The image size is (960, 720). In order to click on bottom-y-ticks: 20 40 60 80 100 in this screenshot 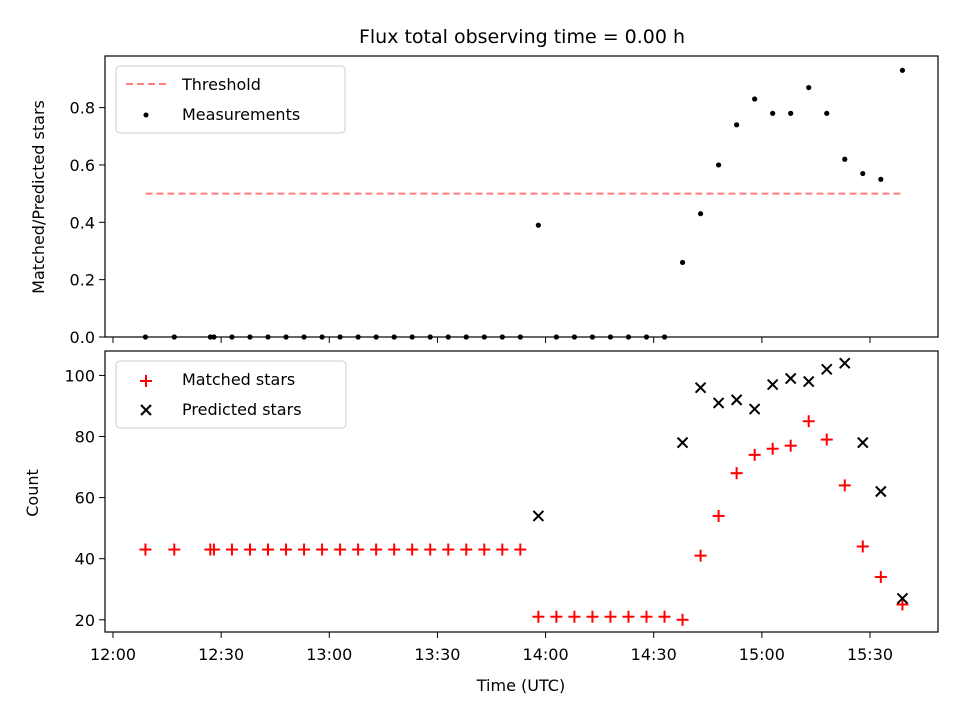, I will do `click(84, 498)`.